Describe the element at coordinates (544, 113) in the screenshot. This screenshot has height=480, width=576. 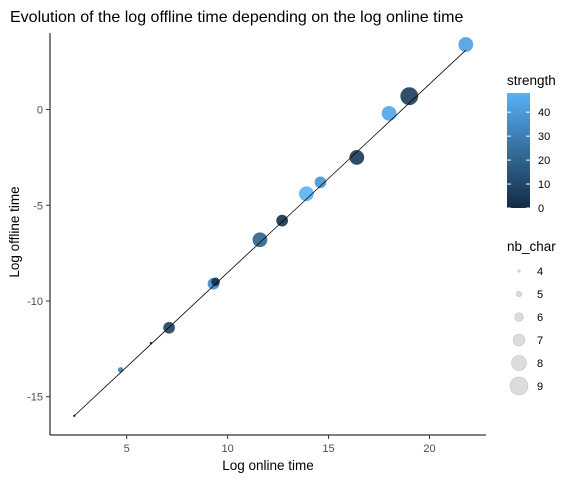
I see `colorbar-label: 40` at that location.